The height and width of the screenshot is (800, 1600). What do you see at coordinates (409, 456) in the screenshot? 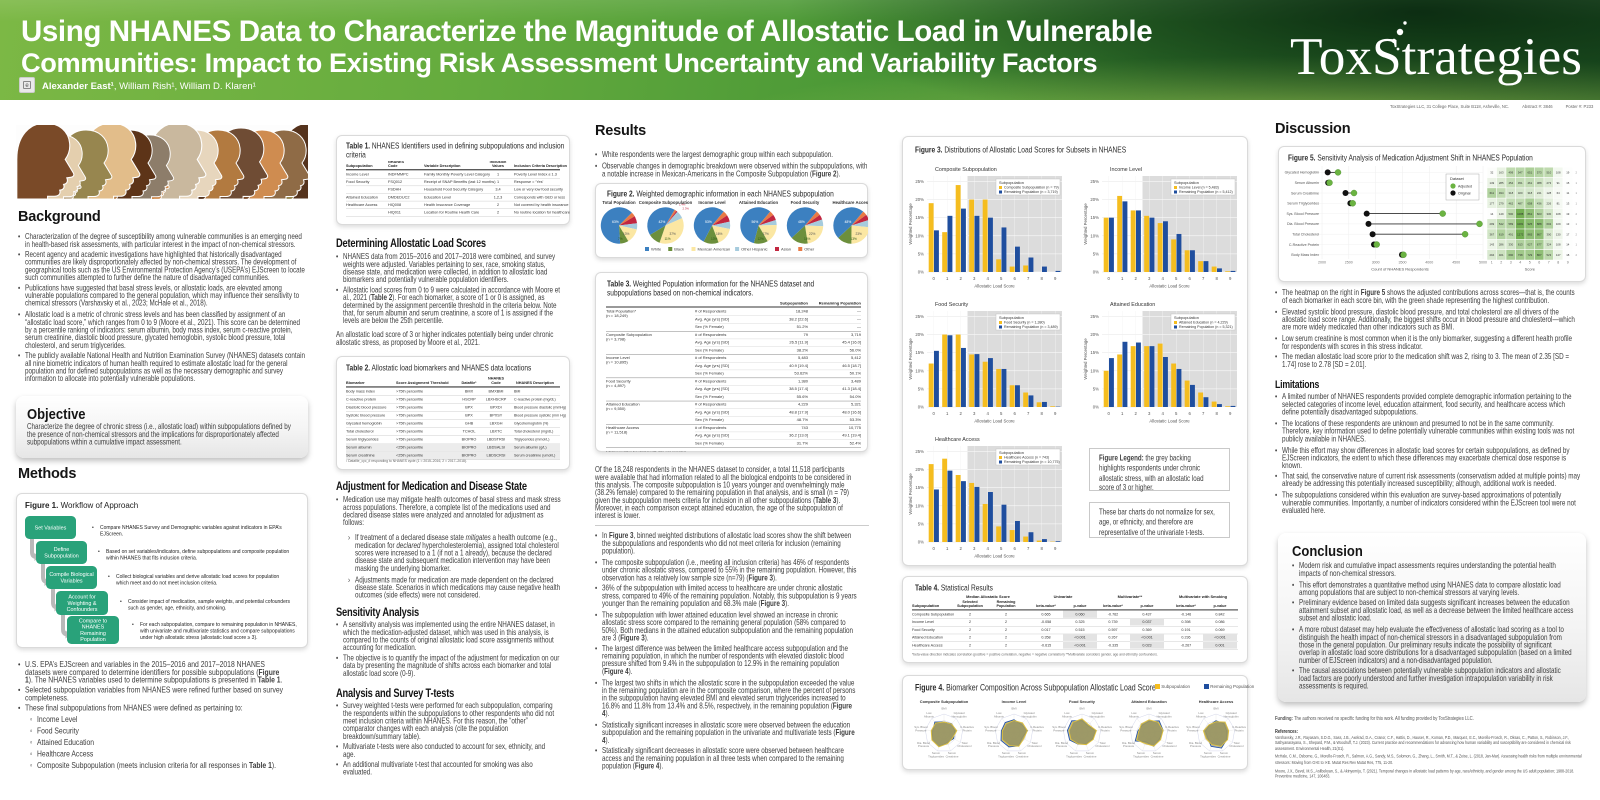
I see `svg-text: <25th percentile` at bounding box center [409, 456].